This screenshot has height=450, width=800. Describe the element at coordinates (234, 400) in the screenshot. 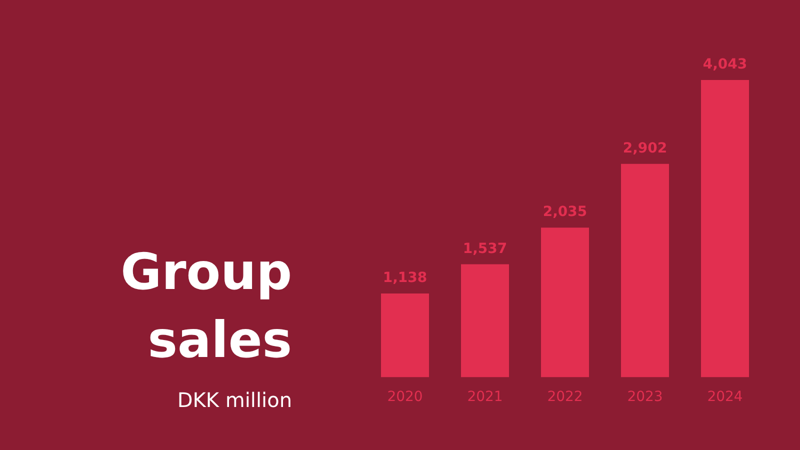

I see `y-axis-title: DKK million` at that location.